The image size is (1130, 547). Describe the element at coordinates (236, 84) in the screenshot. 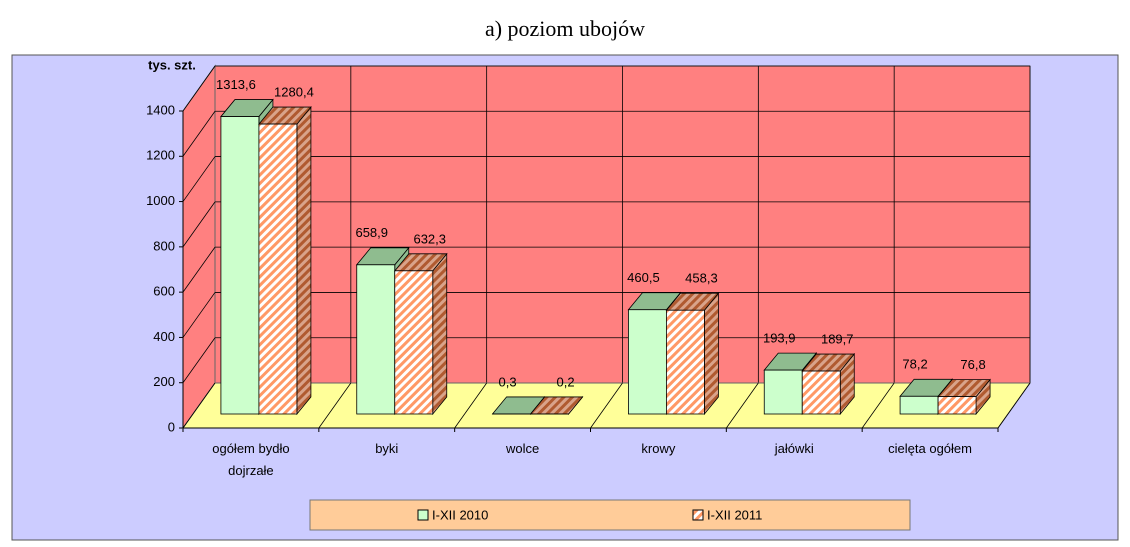

I see `value-label: 1313,6` at that location.